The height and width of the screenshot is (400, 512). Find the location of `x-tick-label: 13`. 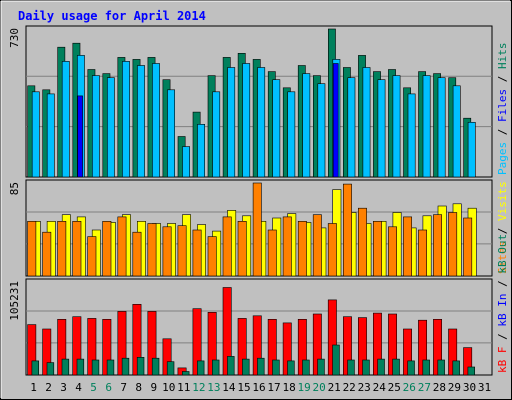

x-tick-label: 13 is located at coordinates (213, 387).